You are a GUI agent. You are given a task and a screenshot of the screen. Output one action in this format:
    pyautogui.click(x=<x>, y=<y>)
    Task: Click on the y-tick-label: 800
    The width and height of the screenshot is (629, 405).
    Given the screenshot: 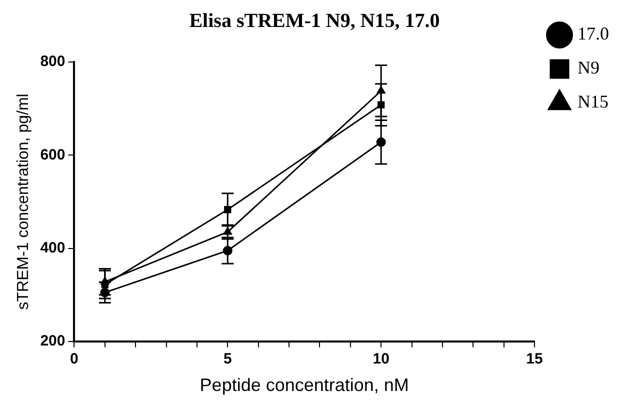 What is the action you would take?
    pyautogui.click(x=53, y=61)
    